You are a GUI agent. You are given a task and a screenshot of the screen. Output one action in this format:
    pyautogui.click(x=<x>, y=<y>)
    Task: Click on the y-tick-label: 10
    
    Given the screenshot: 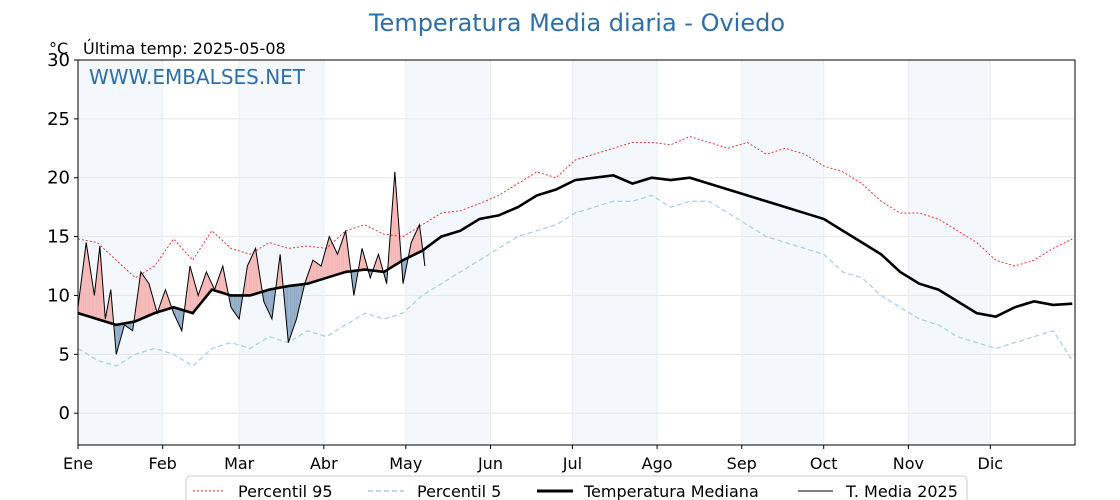 What is the action you would take?
    pyautogui.click(x=58, y=295)
    